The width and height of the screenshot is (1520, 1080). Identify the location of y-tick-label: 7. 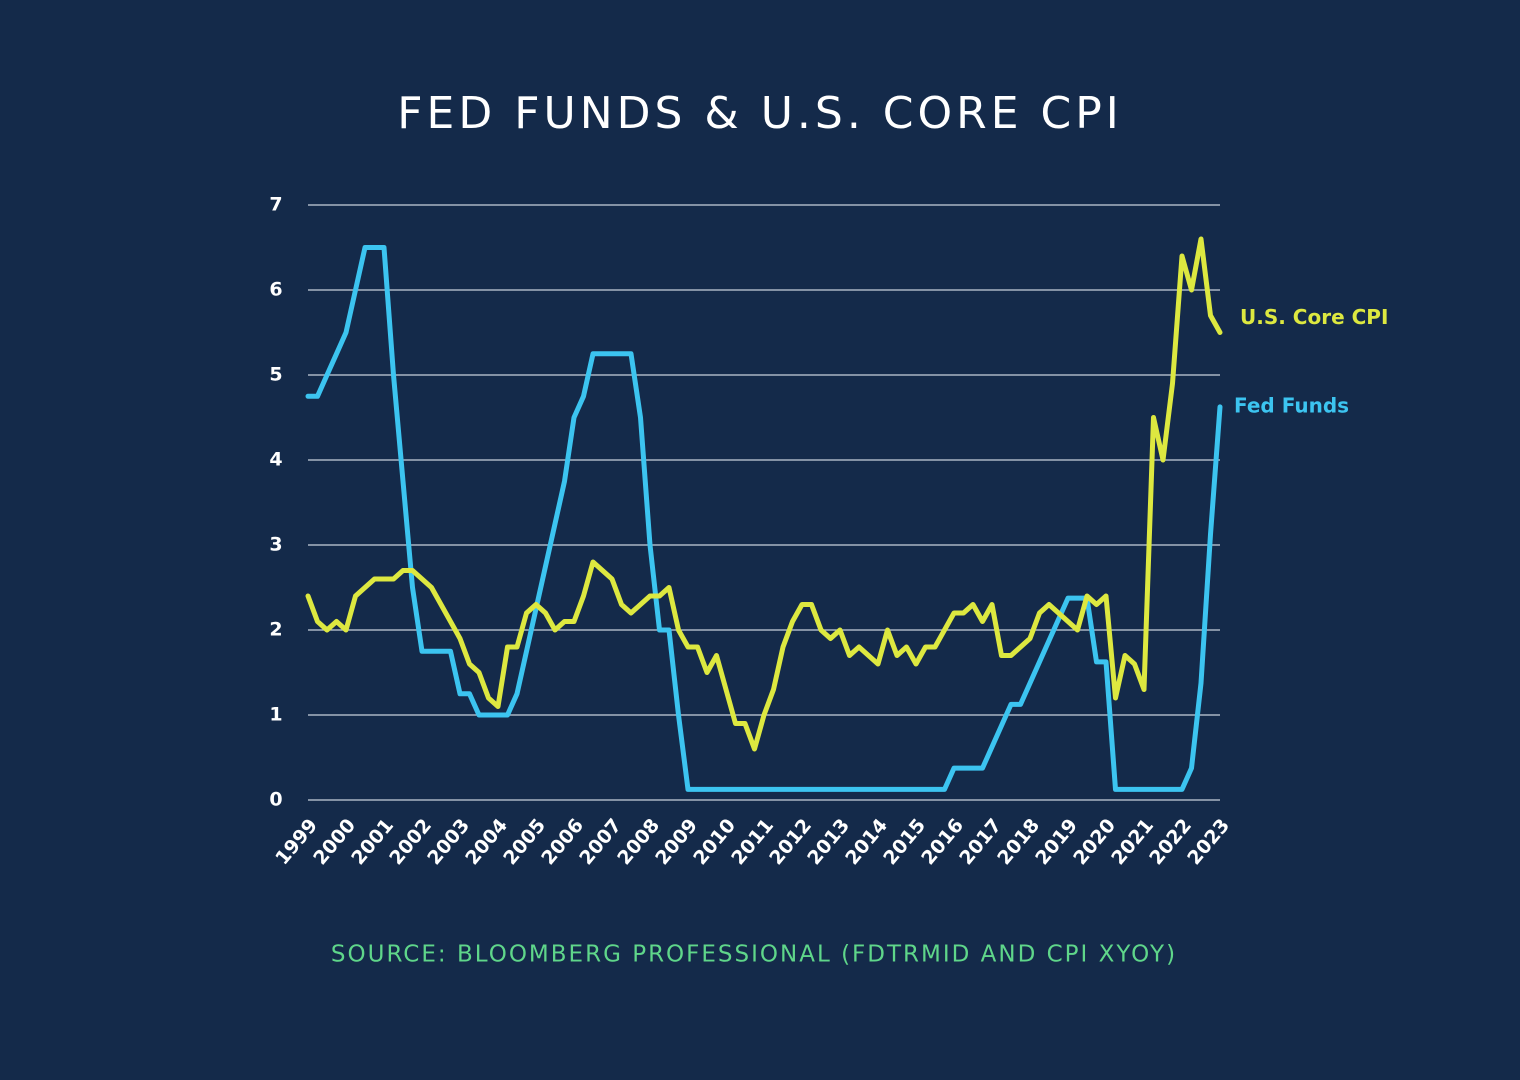
(275, 205).